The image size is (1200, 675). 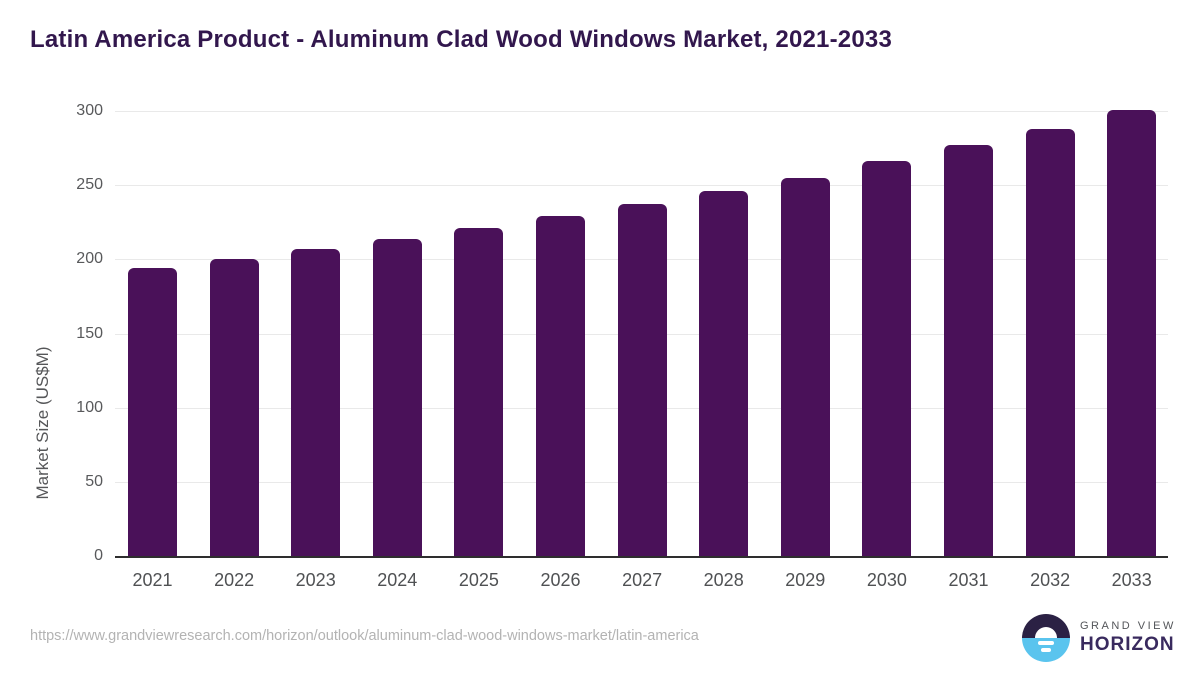 I want to click on grand-view-horizon-logo: GRAND VIEW HORIZON, so click(x=1099, y=638).